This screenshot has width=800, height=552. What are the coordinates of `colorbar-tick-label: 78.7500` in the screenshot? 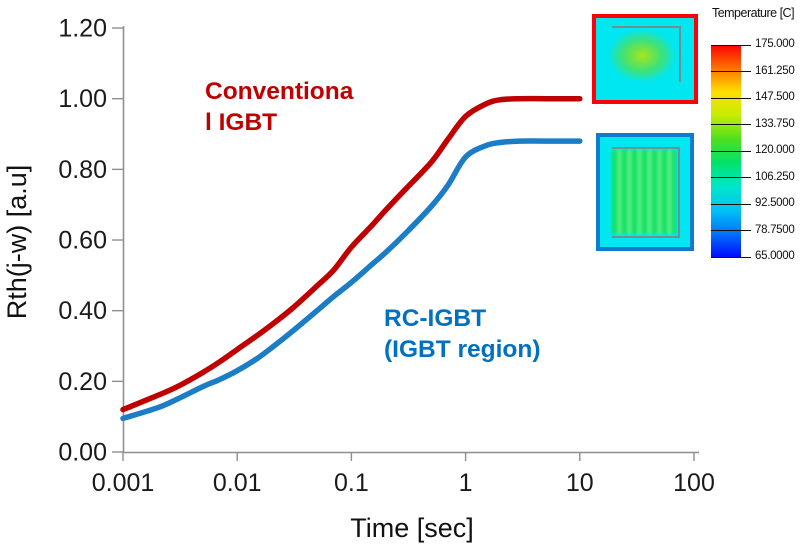 It's located at (775, 229).